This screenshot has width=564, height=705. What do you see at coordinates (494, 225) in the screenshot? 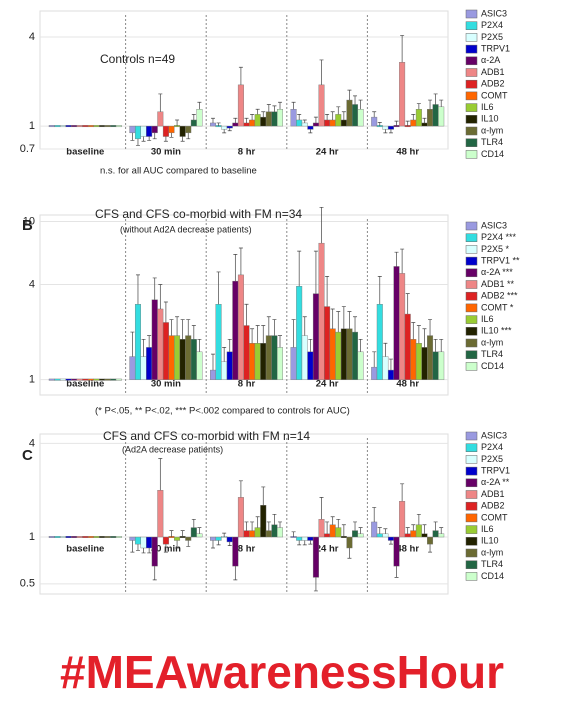
I see `legend-label: ASIC3` at bounding box center [494, 225].